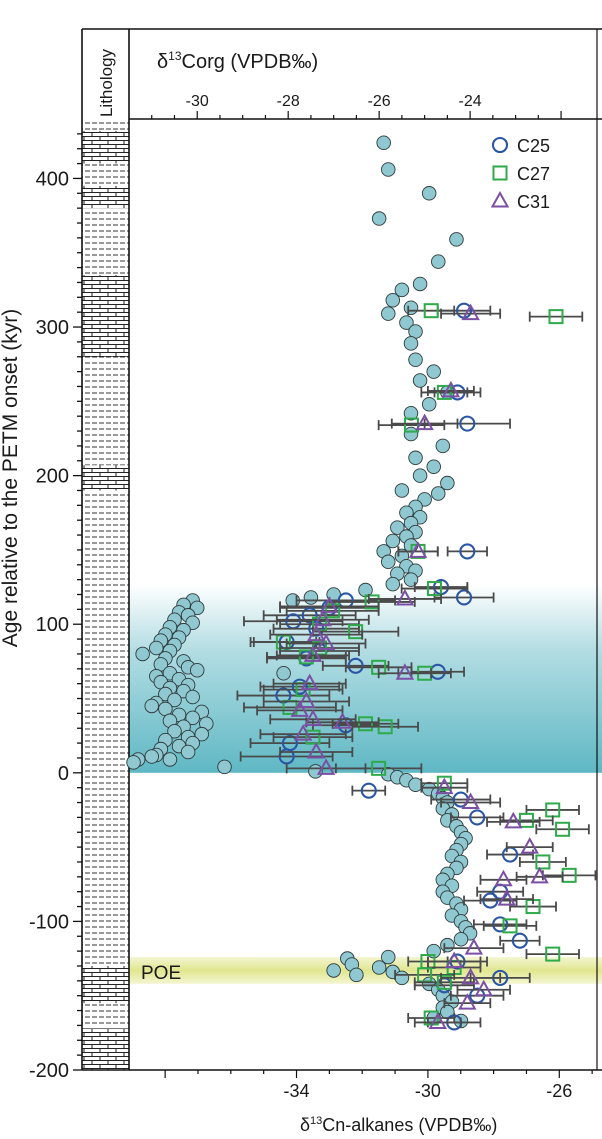 The width and height of the screenshot is (602, 1139). What do you see at coordinates (455, 1125) in the screenshot?
I see `bottom-axis-title-rest: (VPDB‰)` at bounding box center [455, 1125].